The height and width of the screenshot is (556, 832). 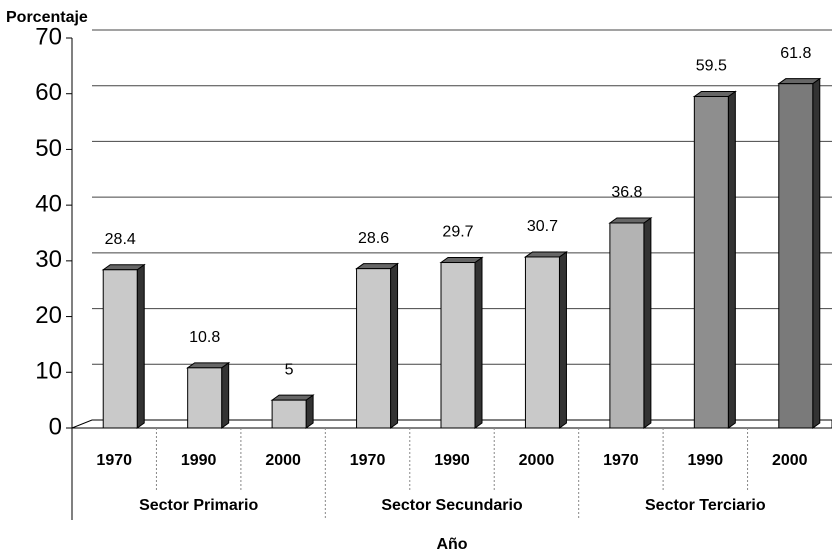 What do you see at coordinates (48, 36) in the screenshot?
I see `y-tick-label: 70` at bounding box center [48, 36].